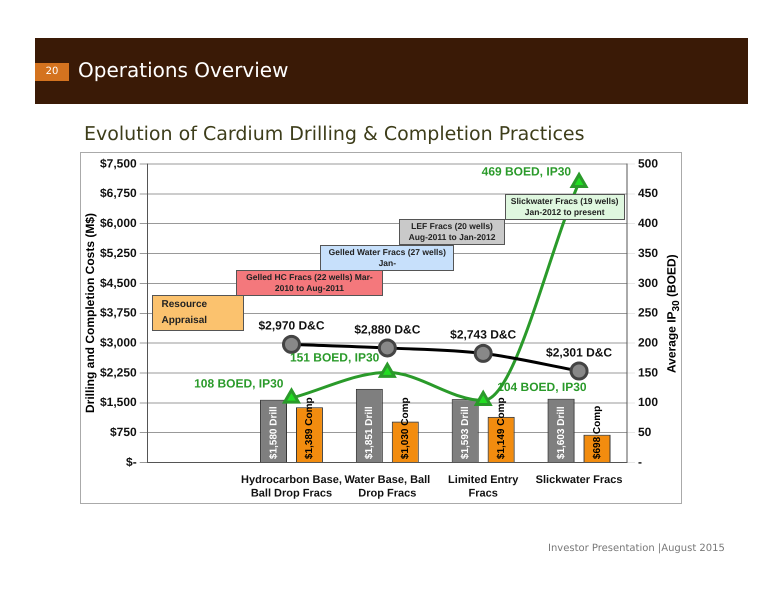  Describe the element at coordinates (274, 433) in the screenshot. I see `data-label: $1,580 Drill` at that location.